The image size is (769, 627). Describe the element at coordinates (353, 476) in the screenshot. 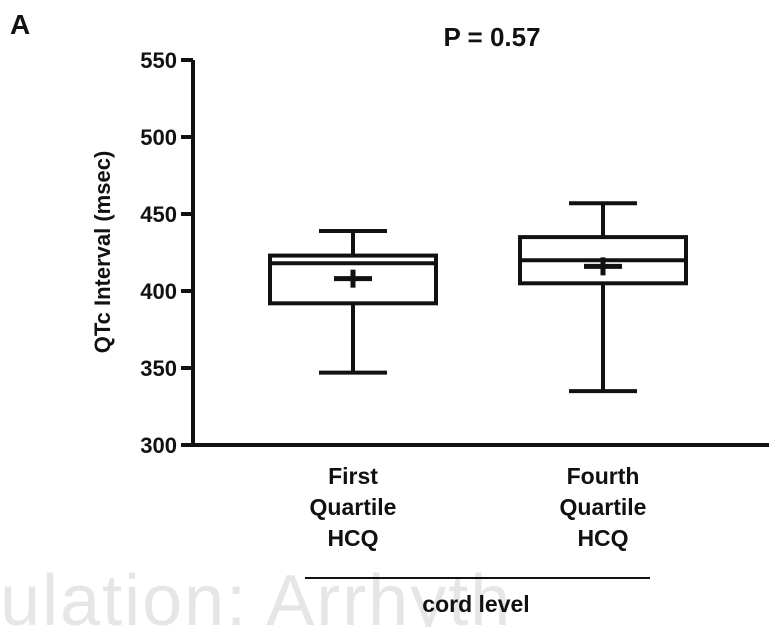

I see `category-label-line: First` at that location.